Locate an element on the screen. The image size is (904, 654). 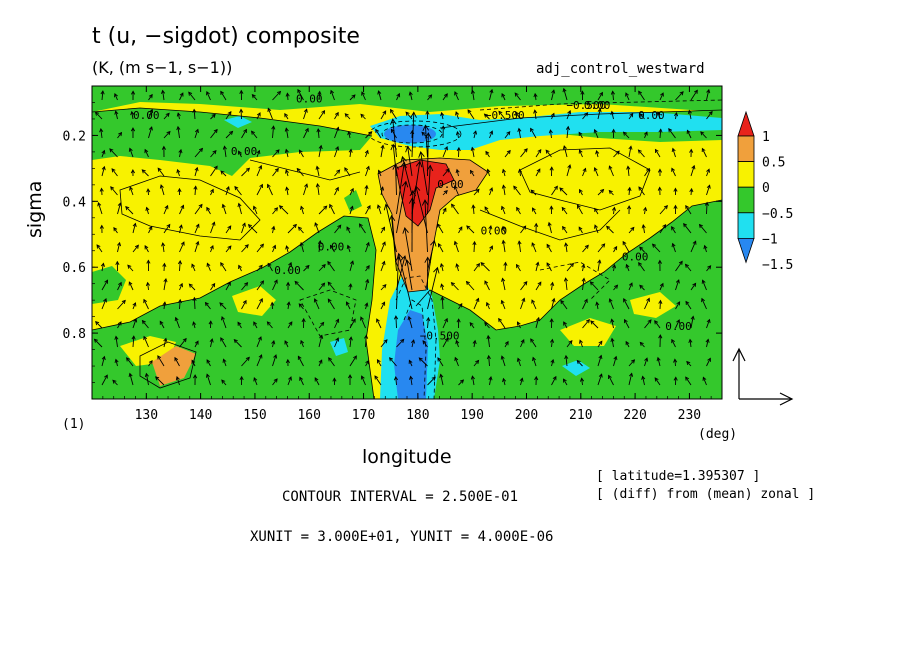
colorbar-label: −0.5 is located at coordinates (777, 214).